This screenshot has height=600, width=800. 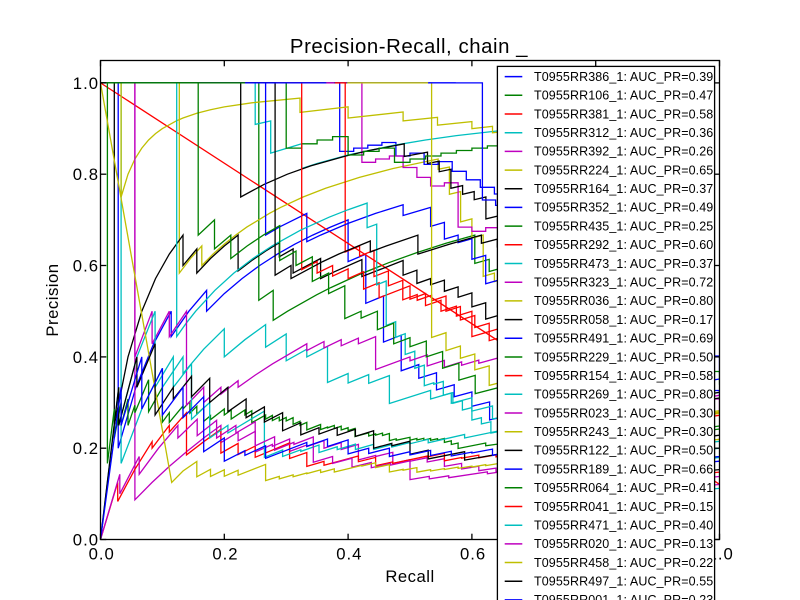 What do you see at coordinates (86, 174) in the screenshot?
I see `svg-text: 0.8` at bounding box center [86, 174].